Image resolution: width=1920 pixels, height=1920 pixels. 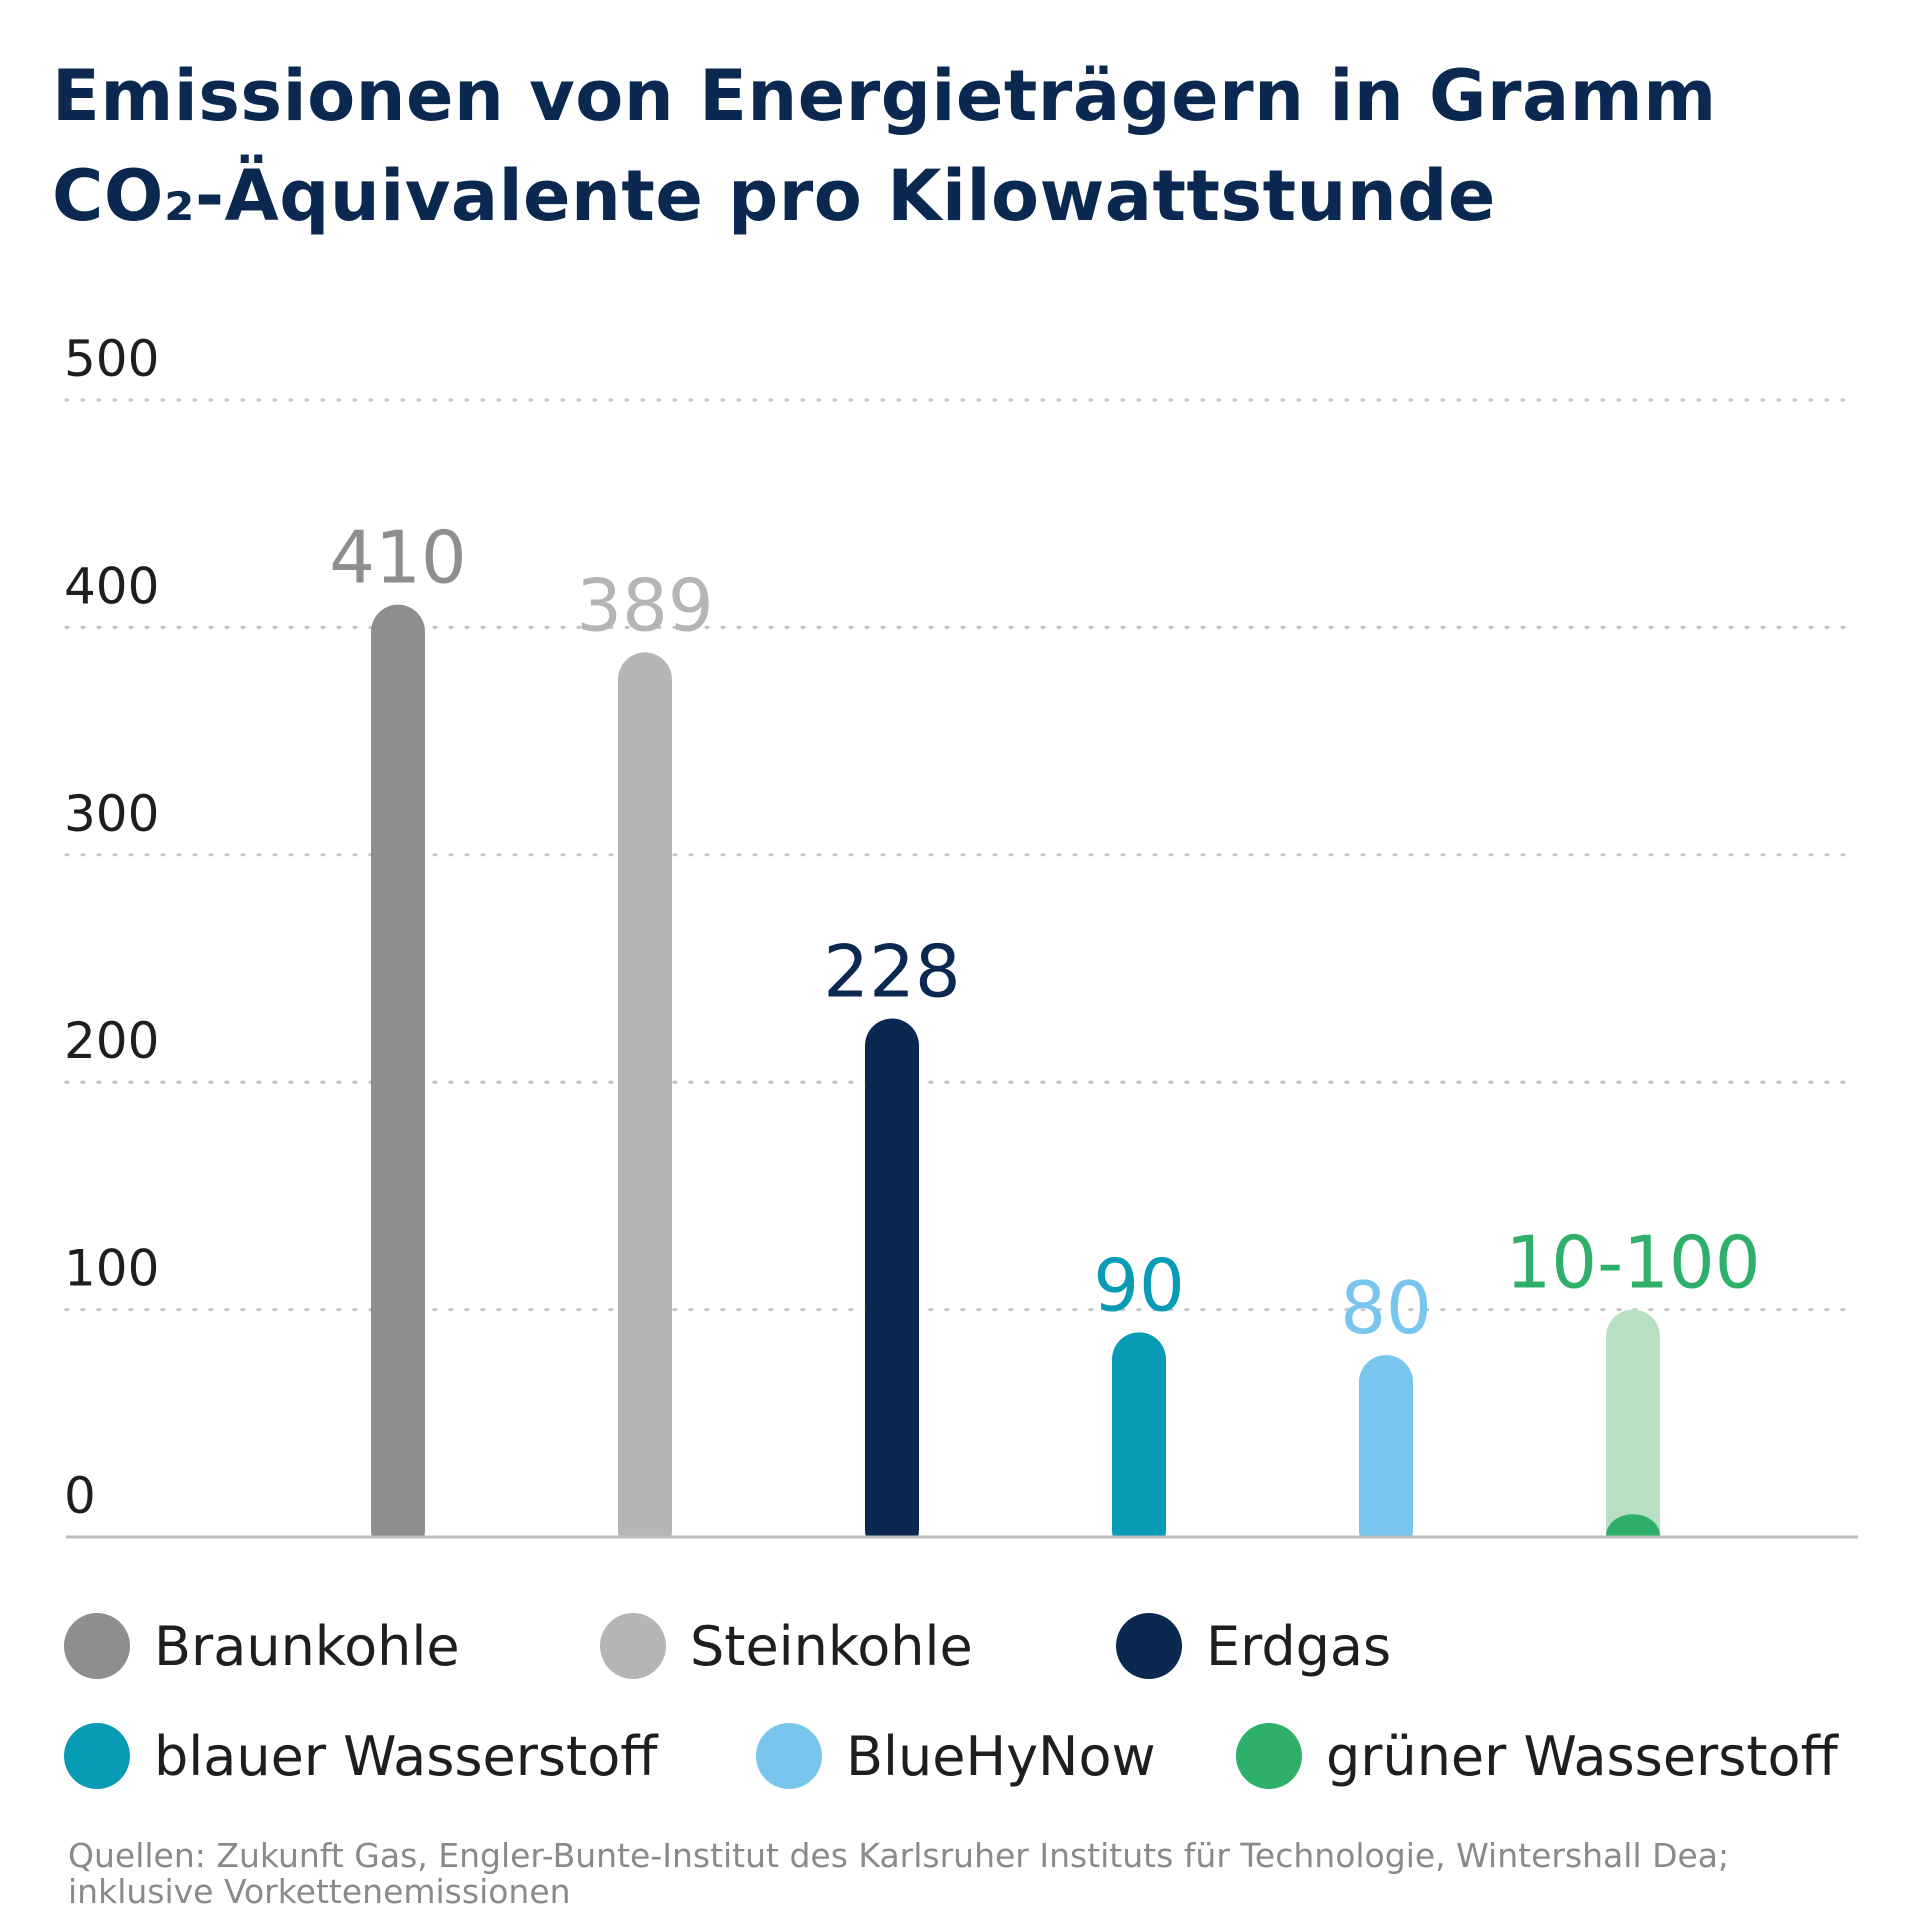 I want to click on legend-label-blauer-wasserstoff: blauer Wasserstoff, so click(x=406, y=1756).